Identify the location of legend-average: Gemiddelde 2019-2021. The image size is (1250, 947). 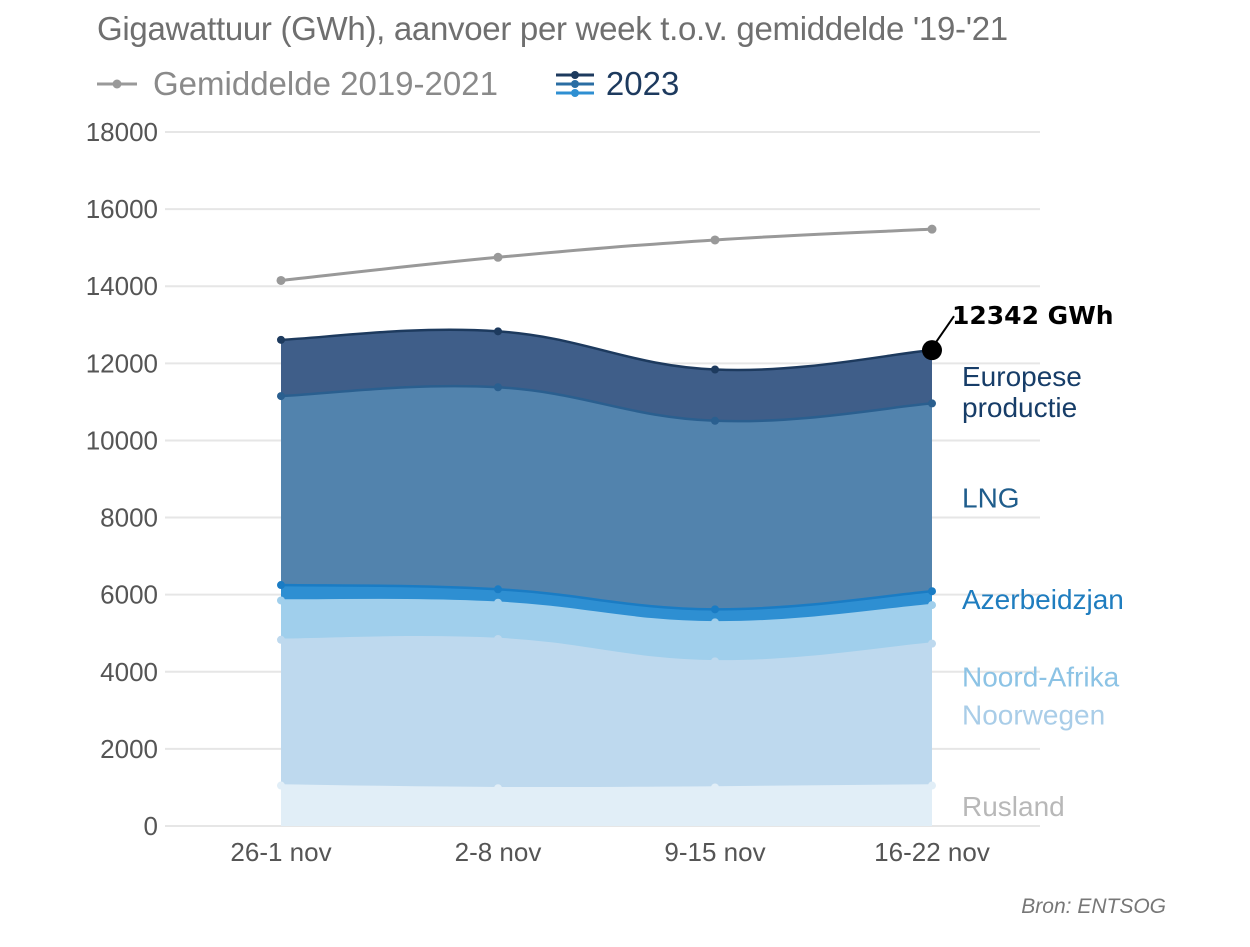
(297, 84).